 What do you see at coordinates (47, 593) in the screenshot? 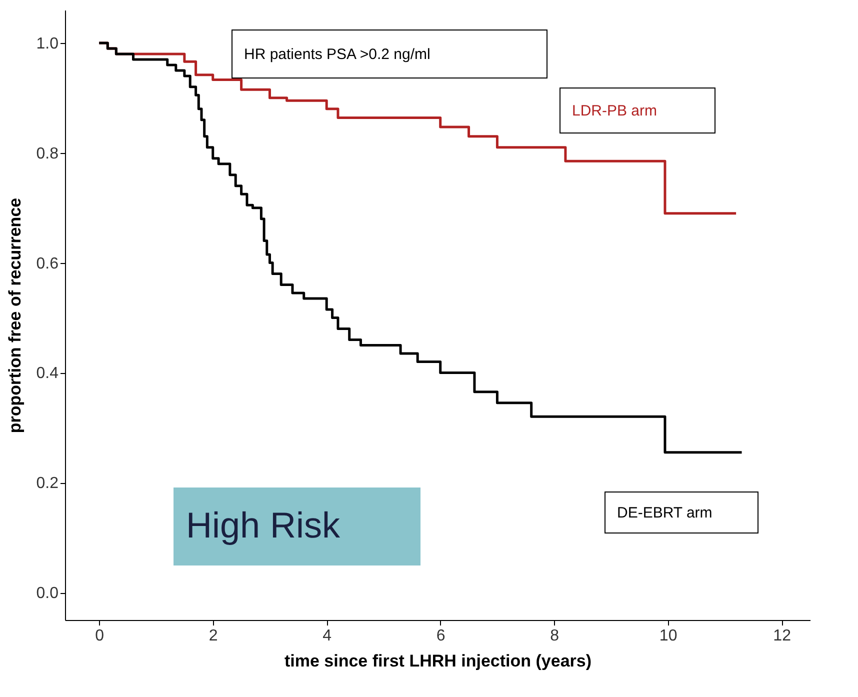
I see `y-tick-label: 0.0` at bounding box center [47, 593].